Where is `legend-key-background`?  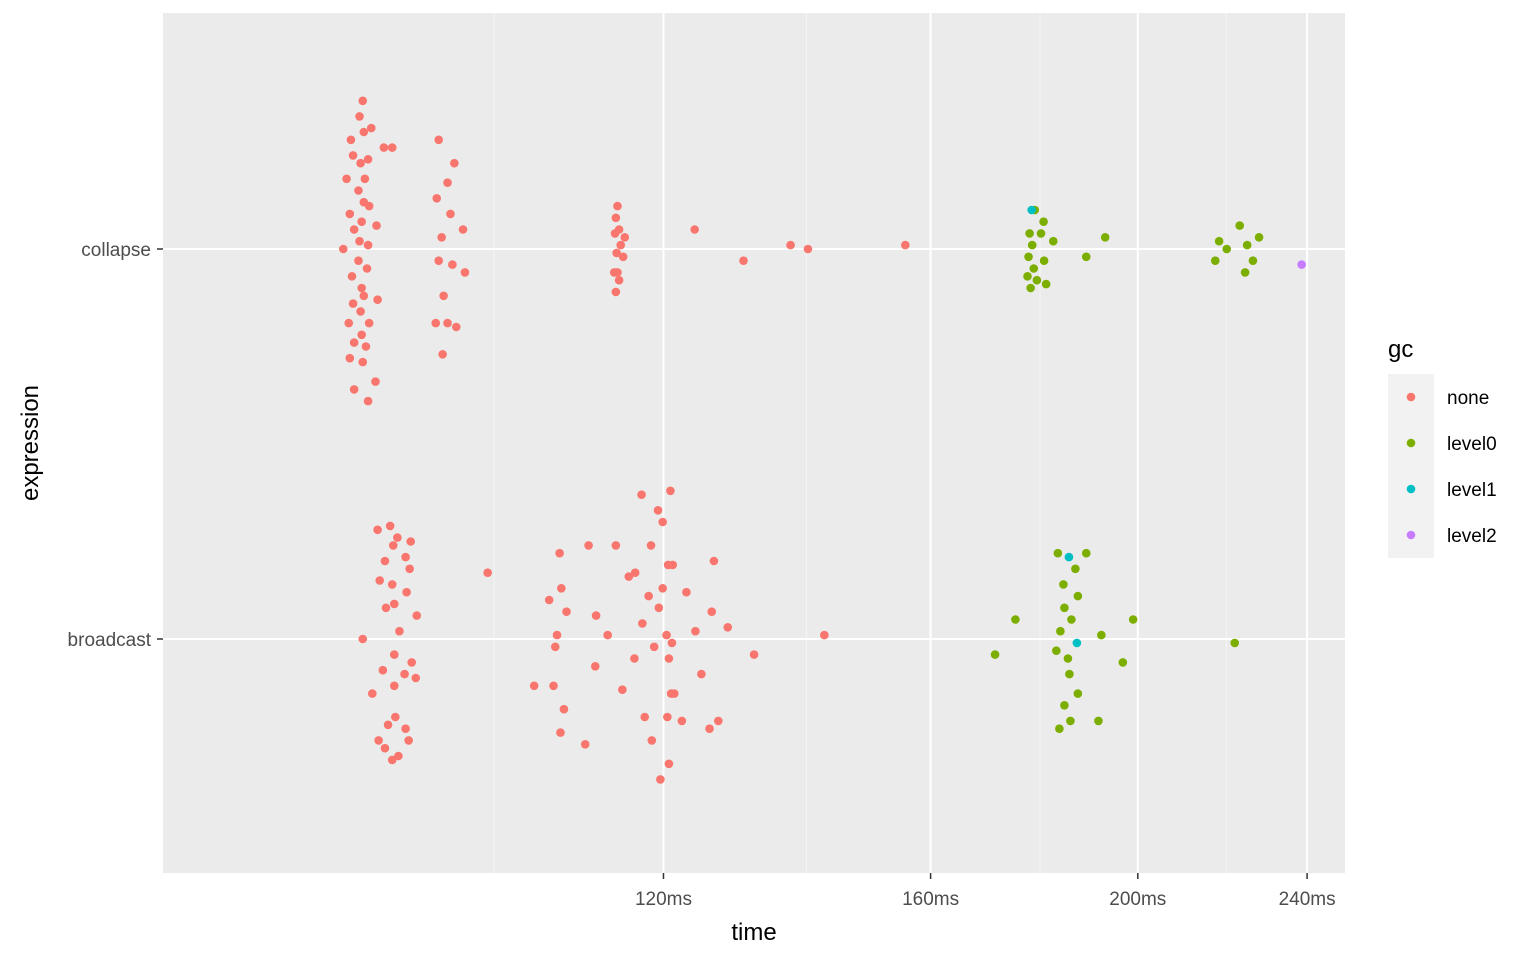
legend-key-background is located at coordinates (1411, 466).